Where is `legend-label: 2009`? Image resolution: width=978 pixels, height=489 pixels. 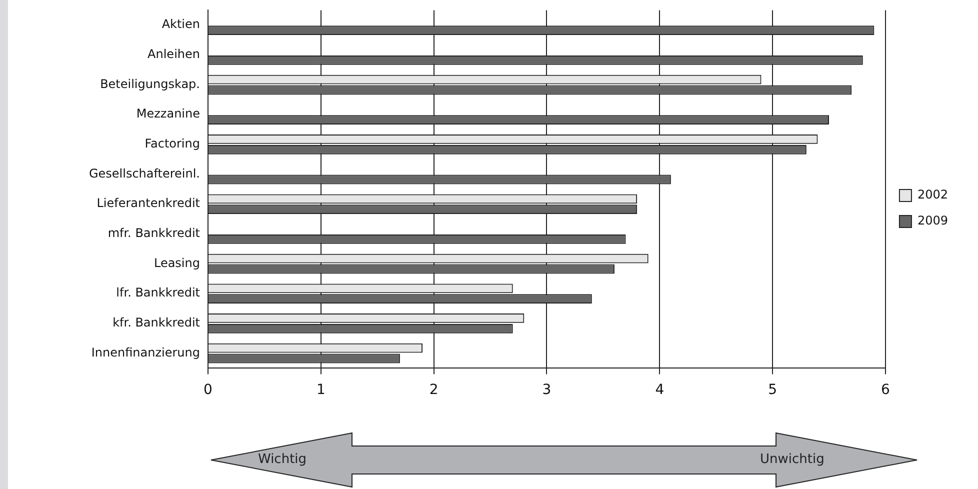
legend-label: 2009 is located at coordinates (932, 221).